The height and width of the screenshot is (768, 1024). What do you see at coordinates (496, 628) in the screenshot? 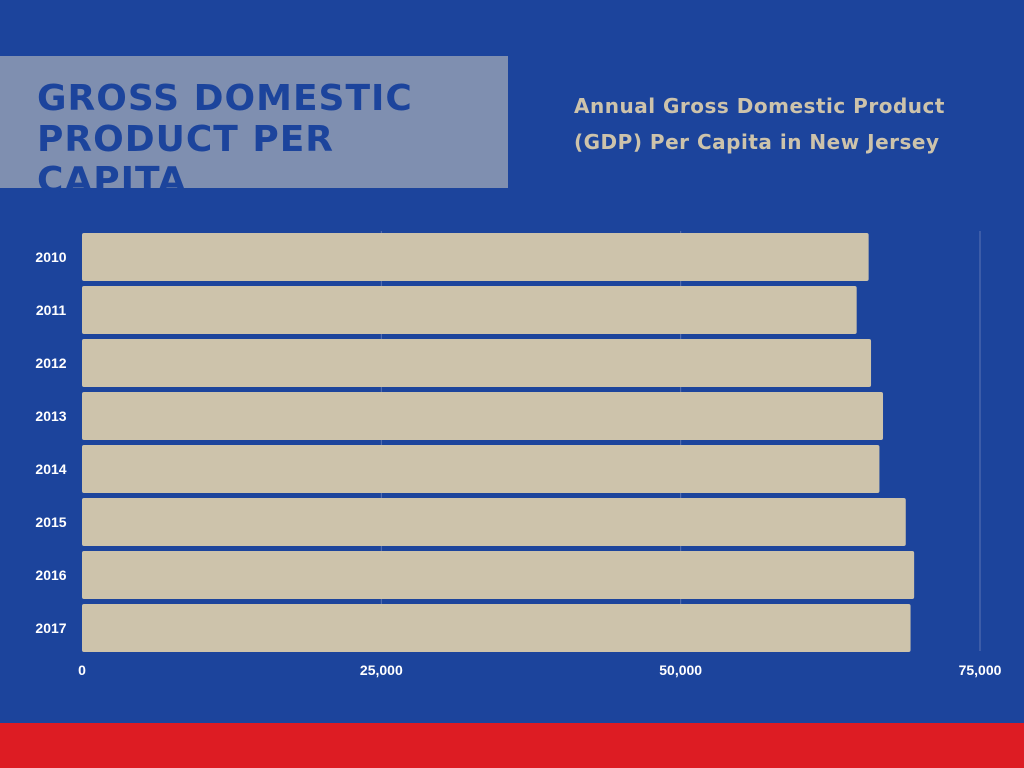
I see `bar-2017` at bounding box center [496, 628].